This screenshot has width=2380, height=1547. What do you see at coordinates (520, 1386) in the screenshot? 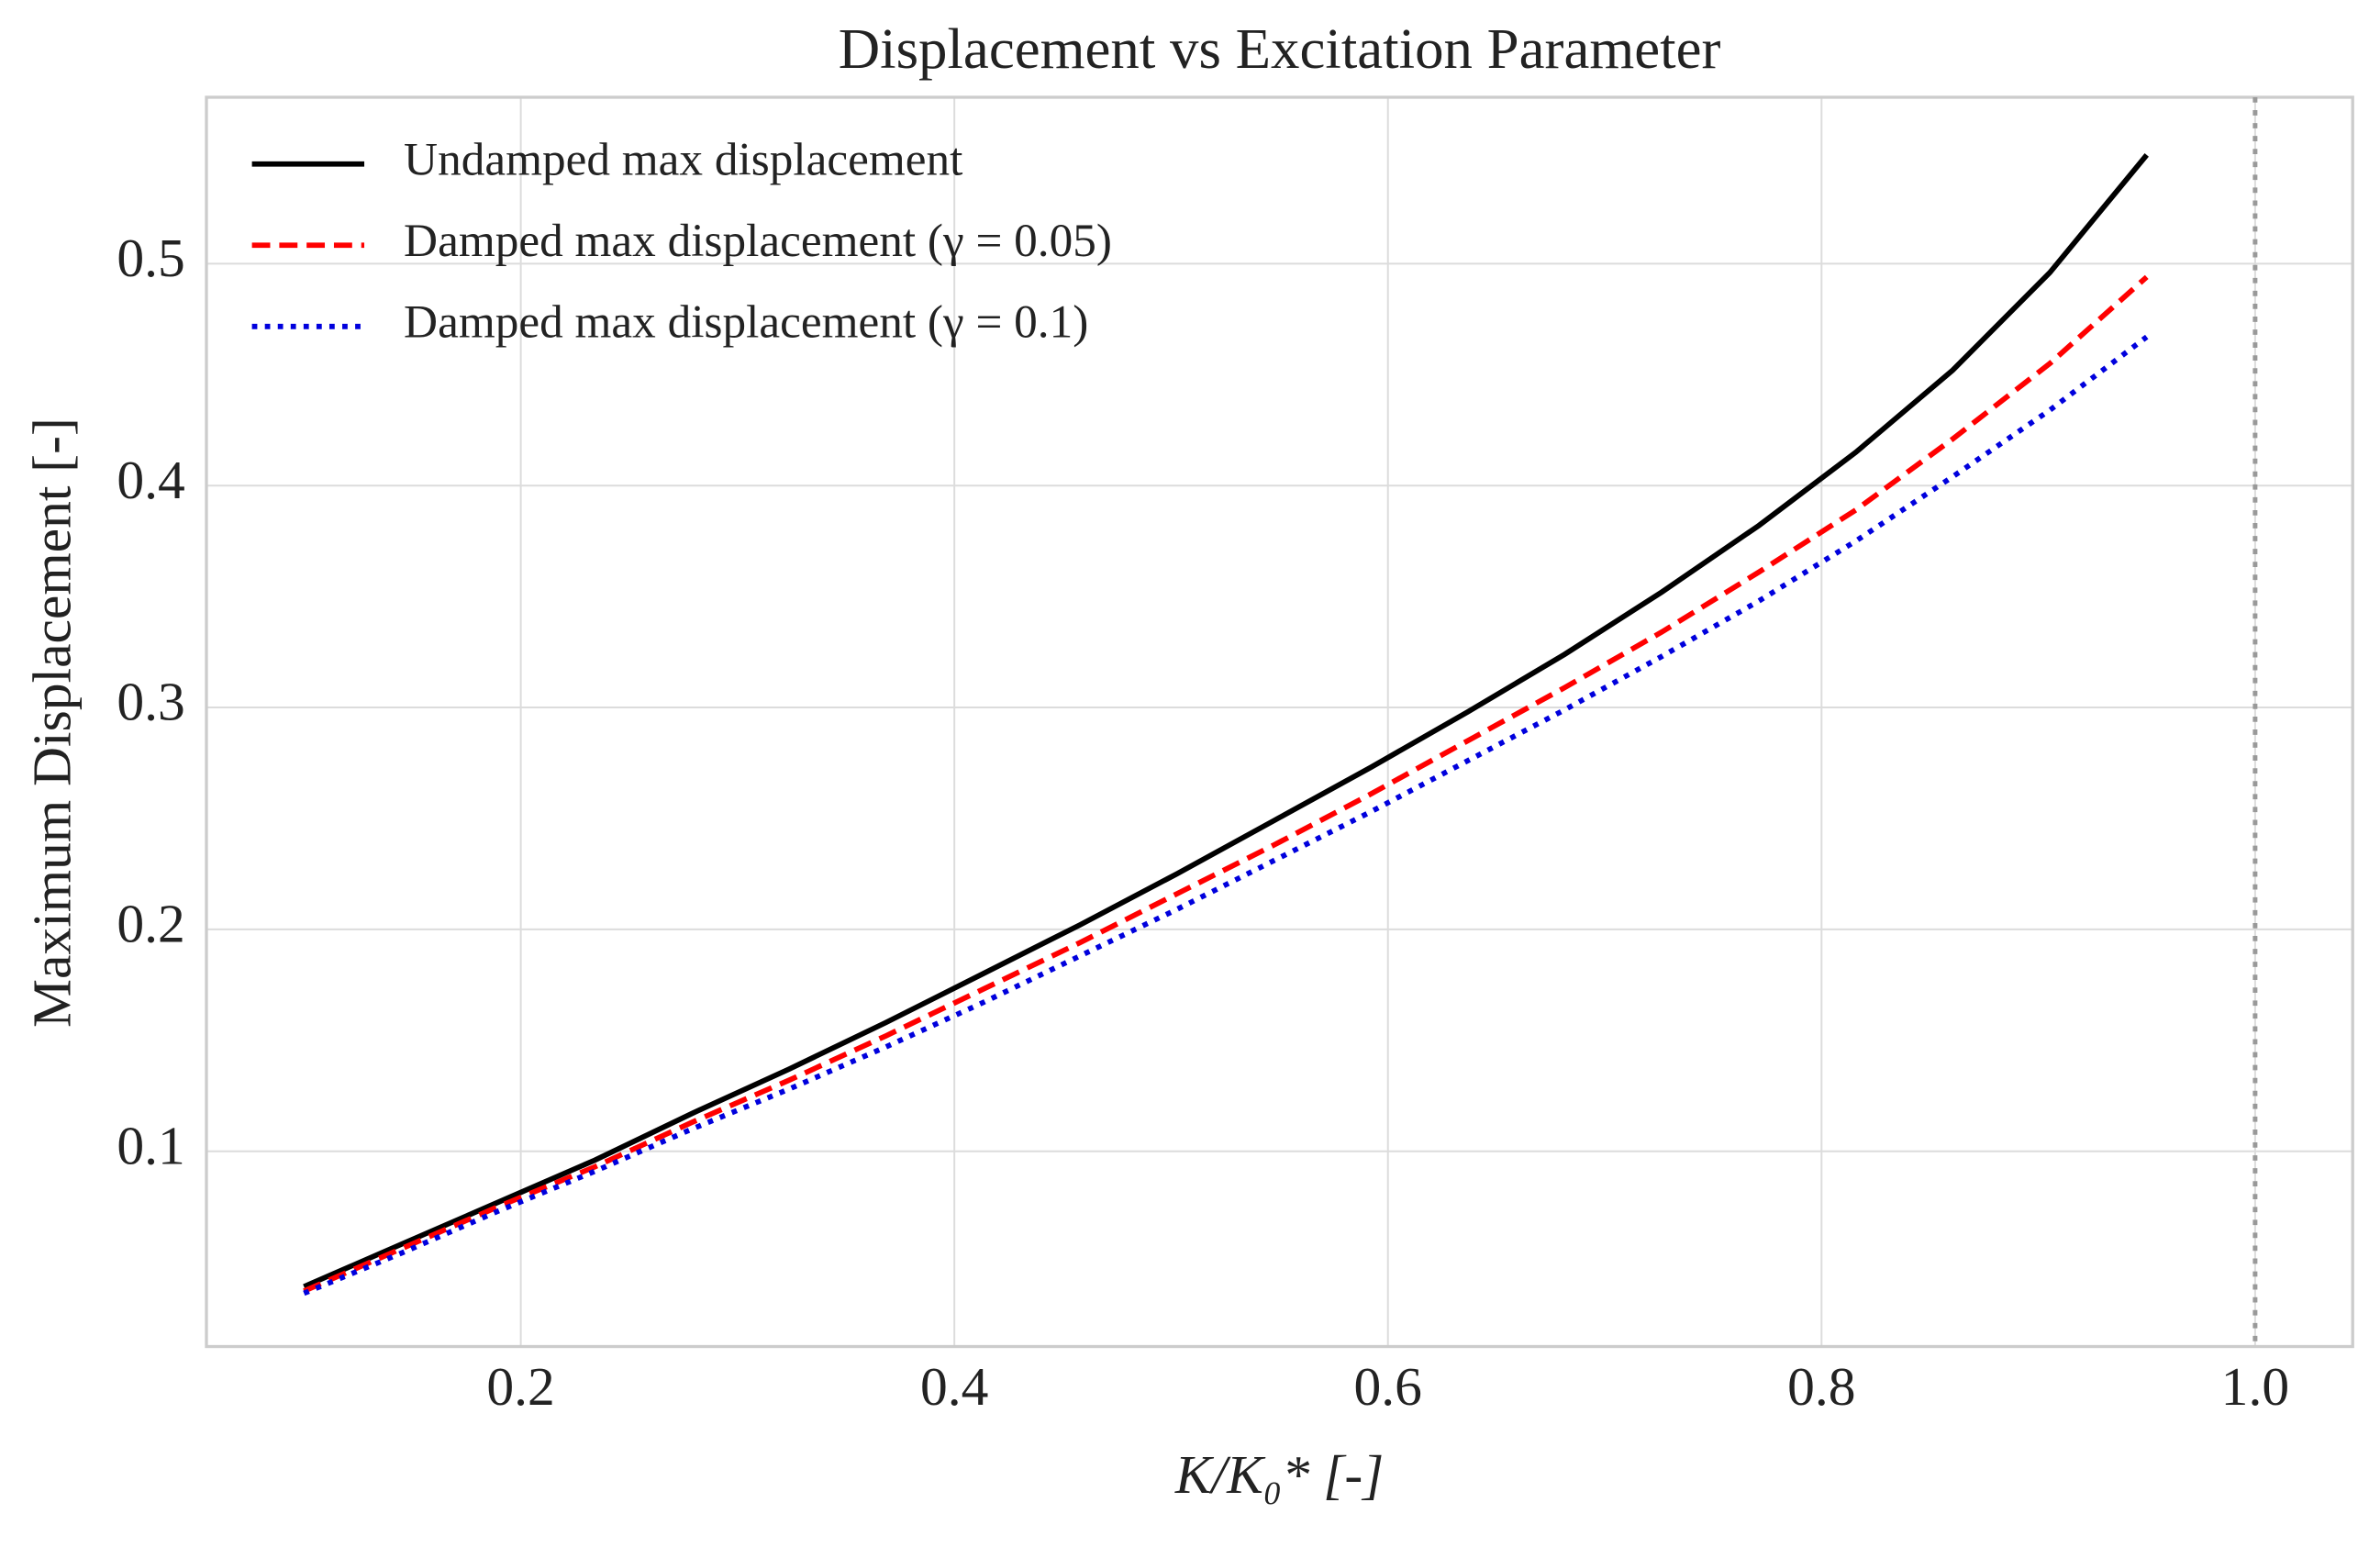
I see `x-tick-label: 0.2` at bounding box center [520, 1386].